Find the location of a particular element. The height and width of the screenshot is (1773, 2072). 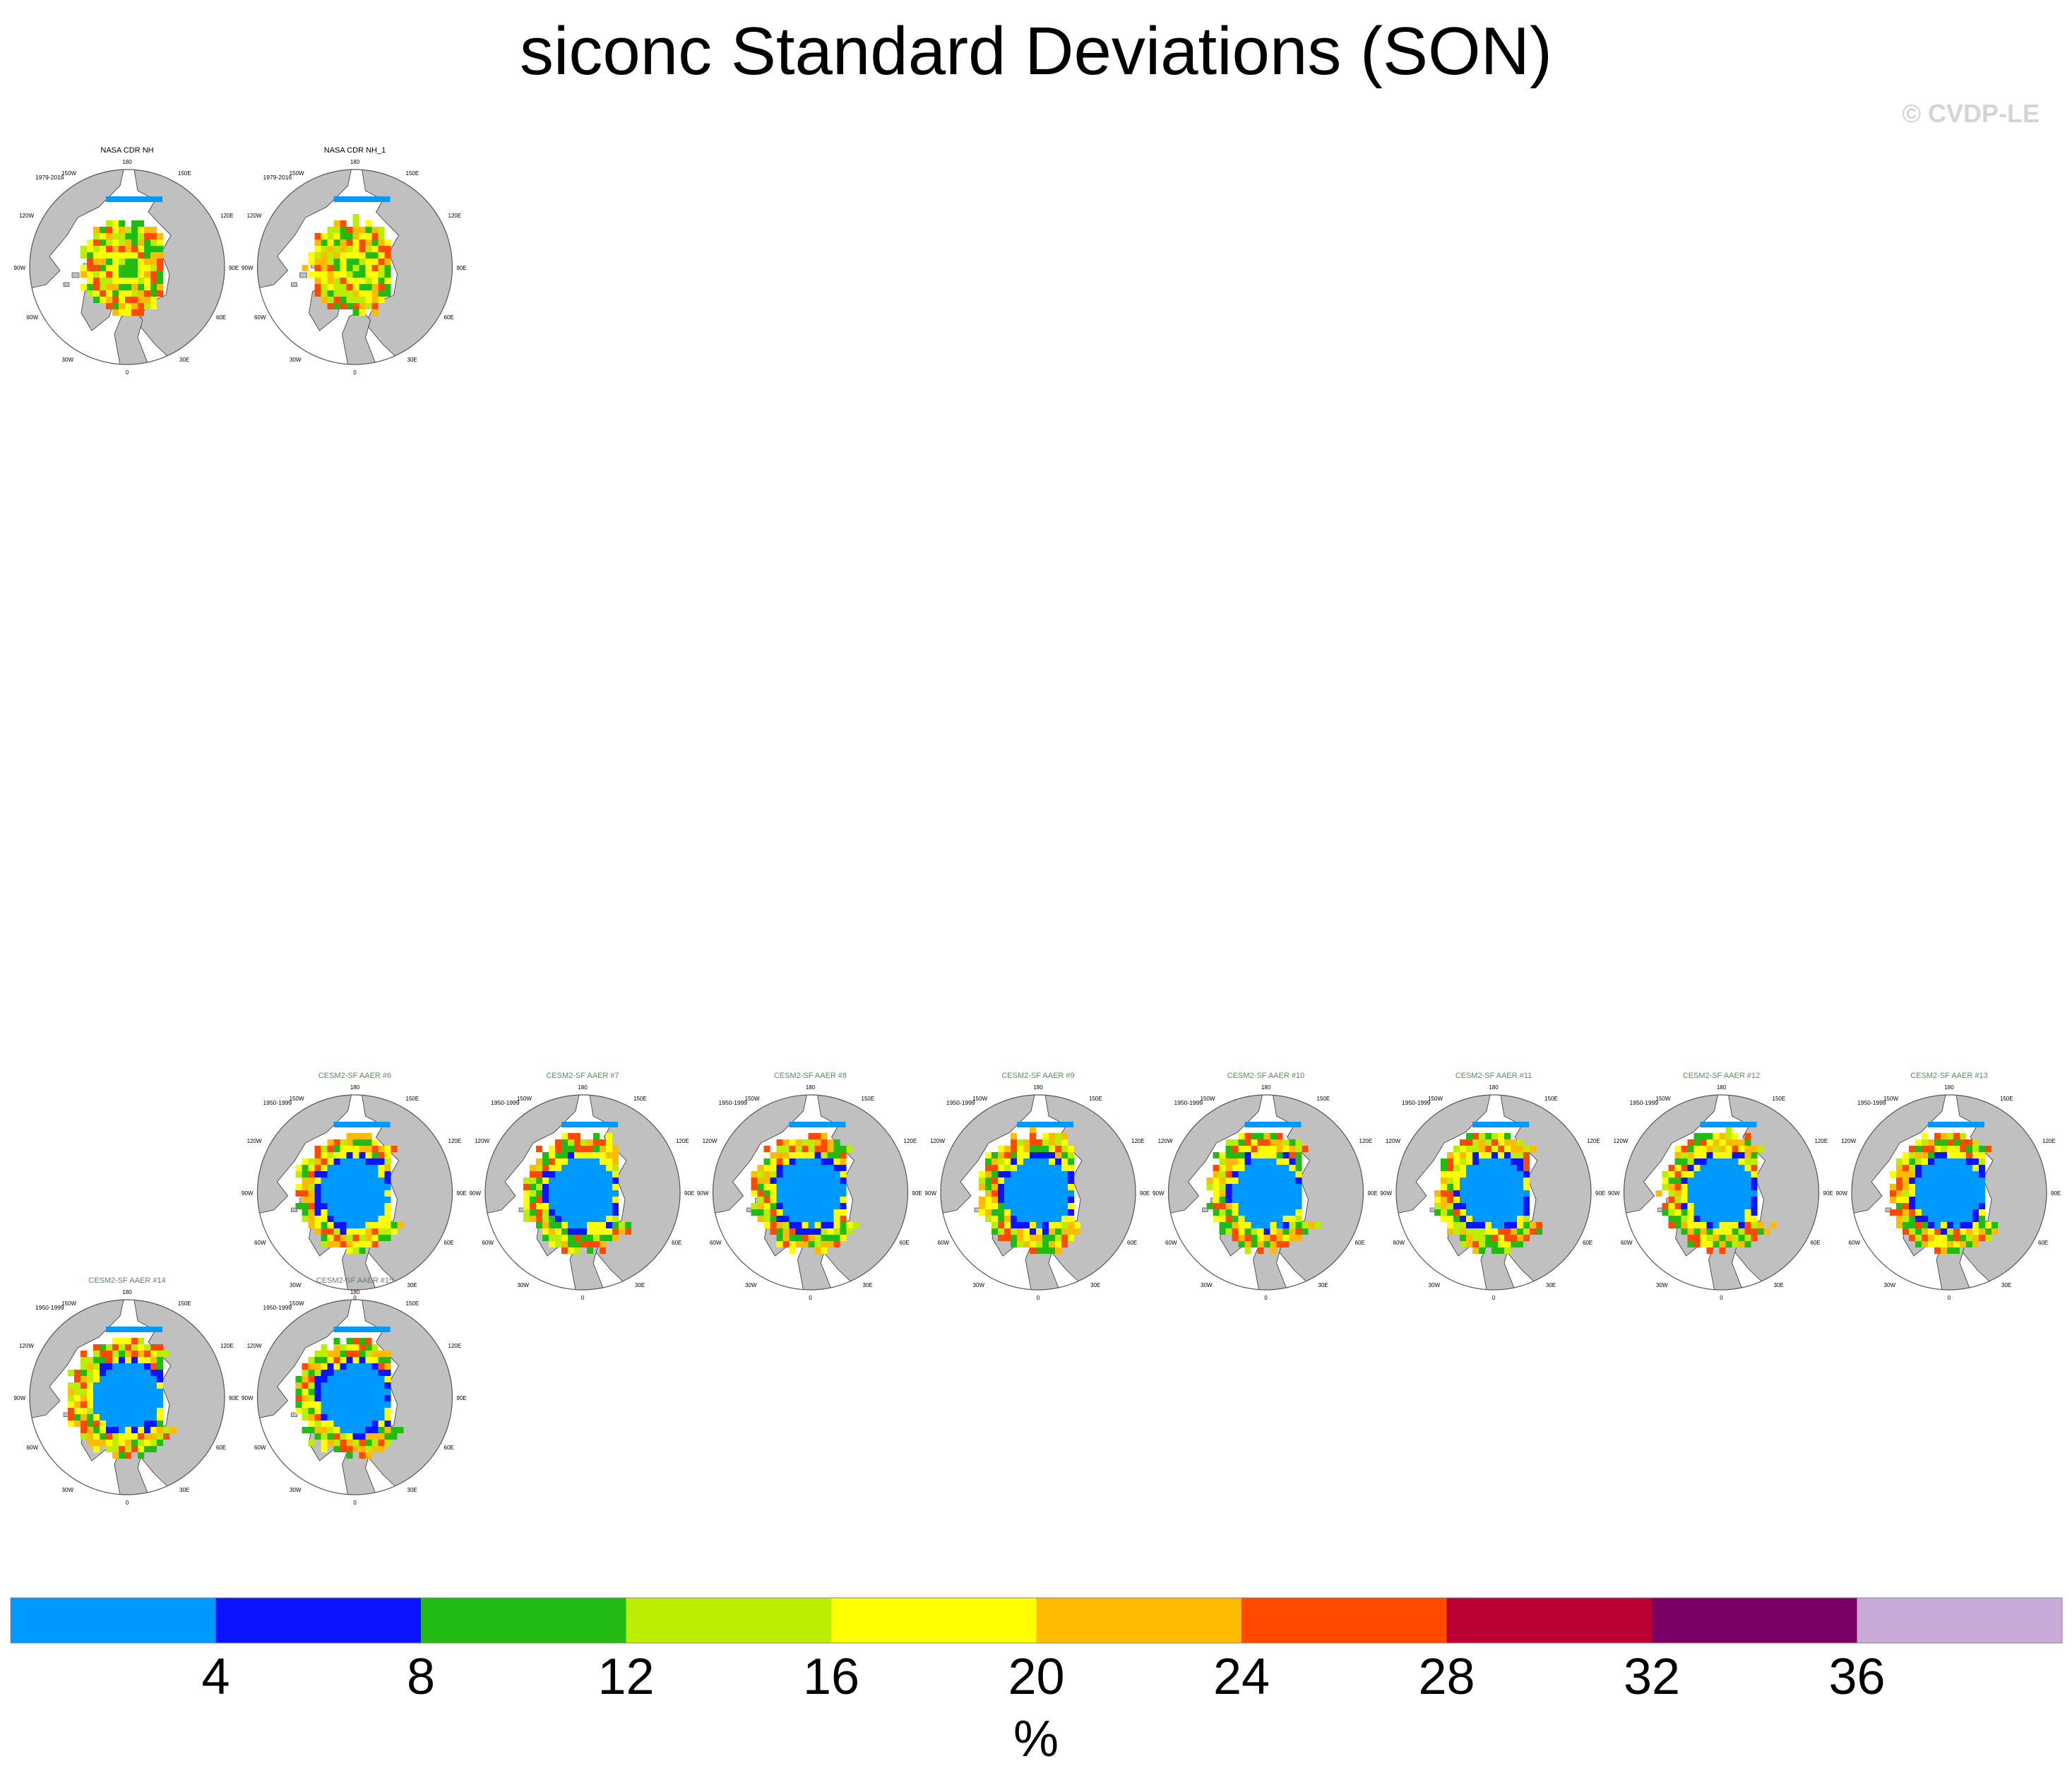

map-border is located at coordinates (127, 267).